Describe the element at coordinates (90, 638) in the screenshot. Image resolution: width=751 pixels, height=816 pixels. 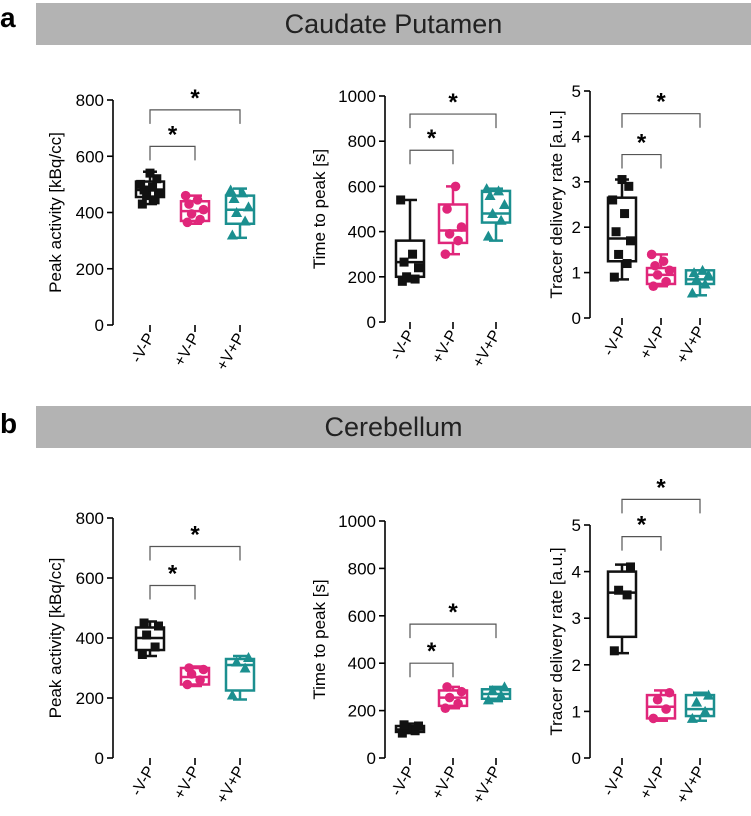
I see `y-tick-label: 400` at that location.